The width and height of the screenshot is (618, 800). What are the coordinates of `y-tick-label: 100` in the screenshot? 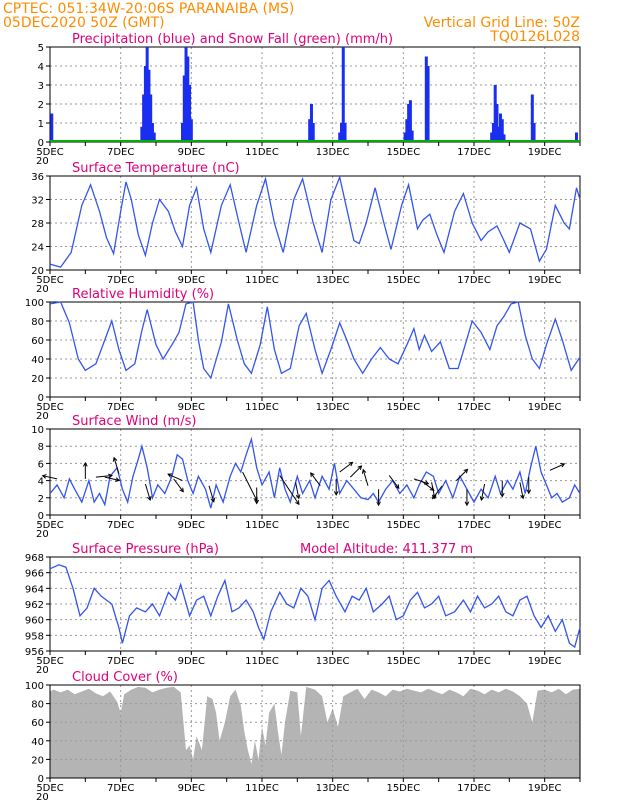 It's located at (34, 686).